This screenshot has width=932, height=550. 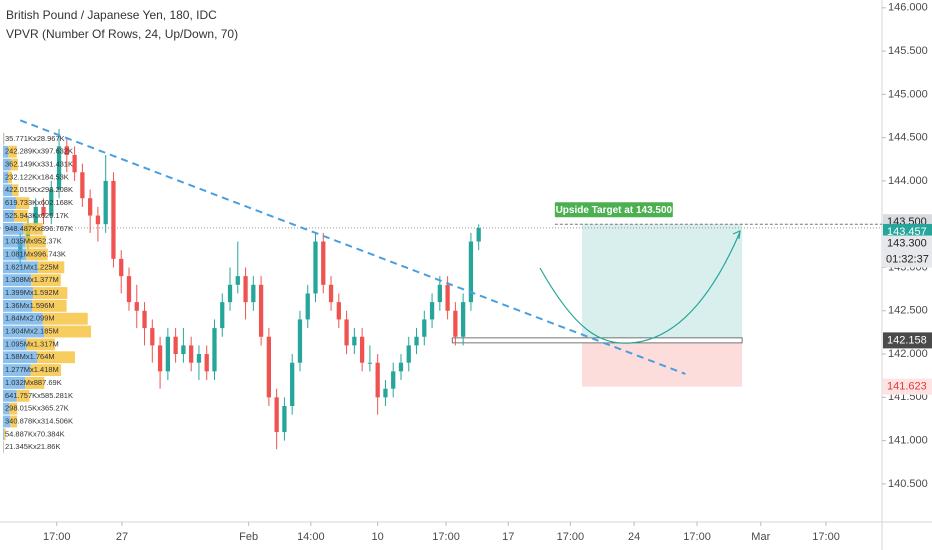 I want to click on level-badge-bg, so click(x=907, y=243).